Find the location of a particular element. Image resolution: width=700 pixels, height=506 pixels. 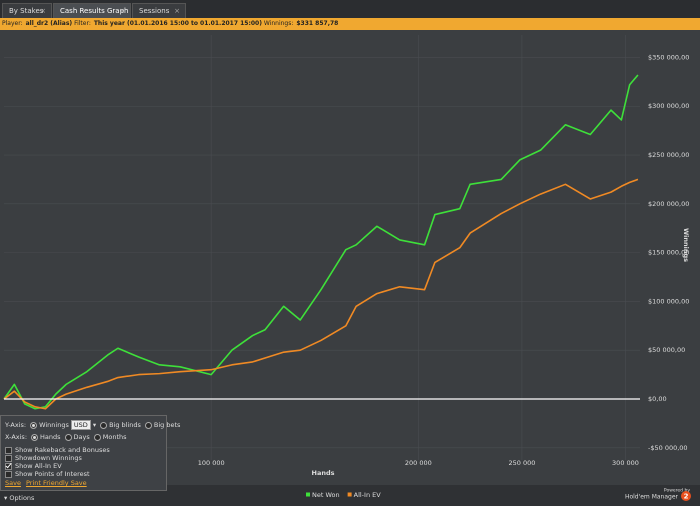

info-value: $331 857,78 is located at coordinates (317, 23).